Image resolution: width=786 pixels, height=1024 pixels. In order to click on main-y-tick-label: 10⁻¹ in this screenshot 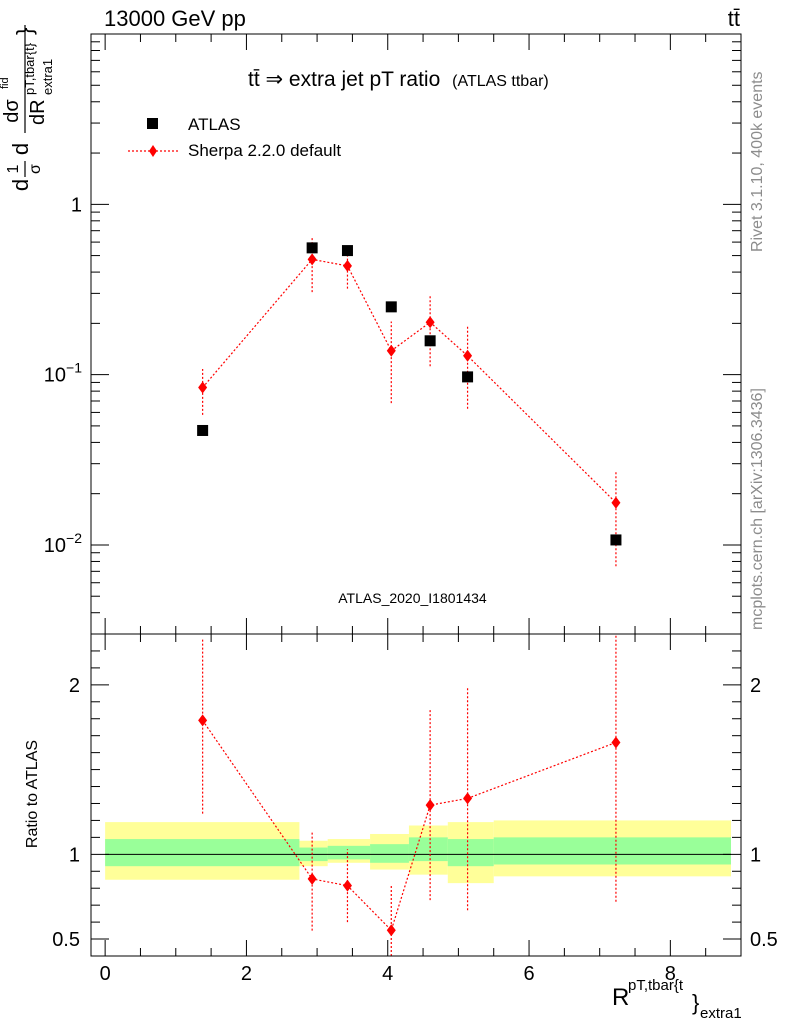, I will do `click(63, 373)`.